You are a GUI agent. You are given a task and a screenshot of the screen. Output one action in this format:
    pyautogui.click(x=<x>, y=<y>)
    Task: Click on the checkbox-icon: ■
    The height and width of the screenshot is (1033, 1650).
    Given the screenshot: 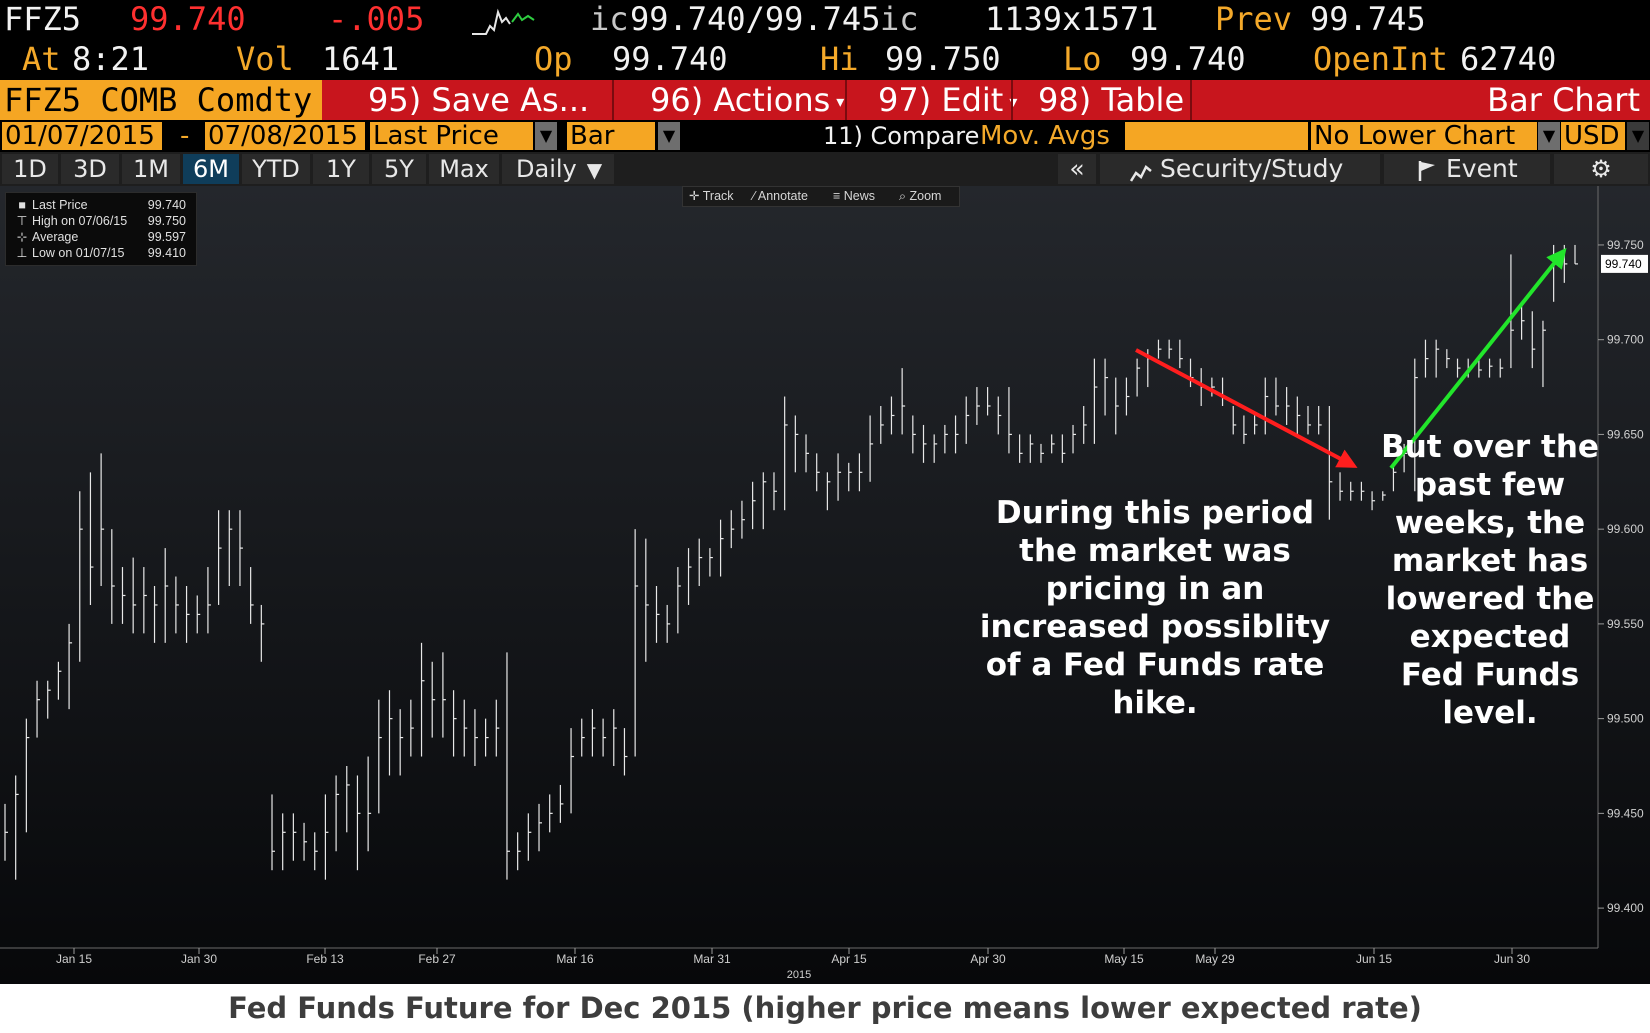 What is the action you would take?
    pyautogui.click(x=22, y=205)
    